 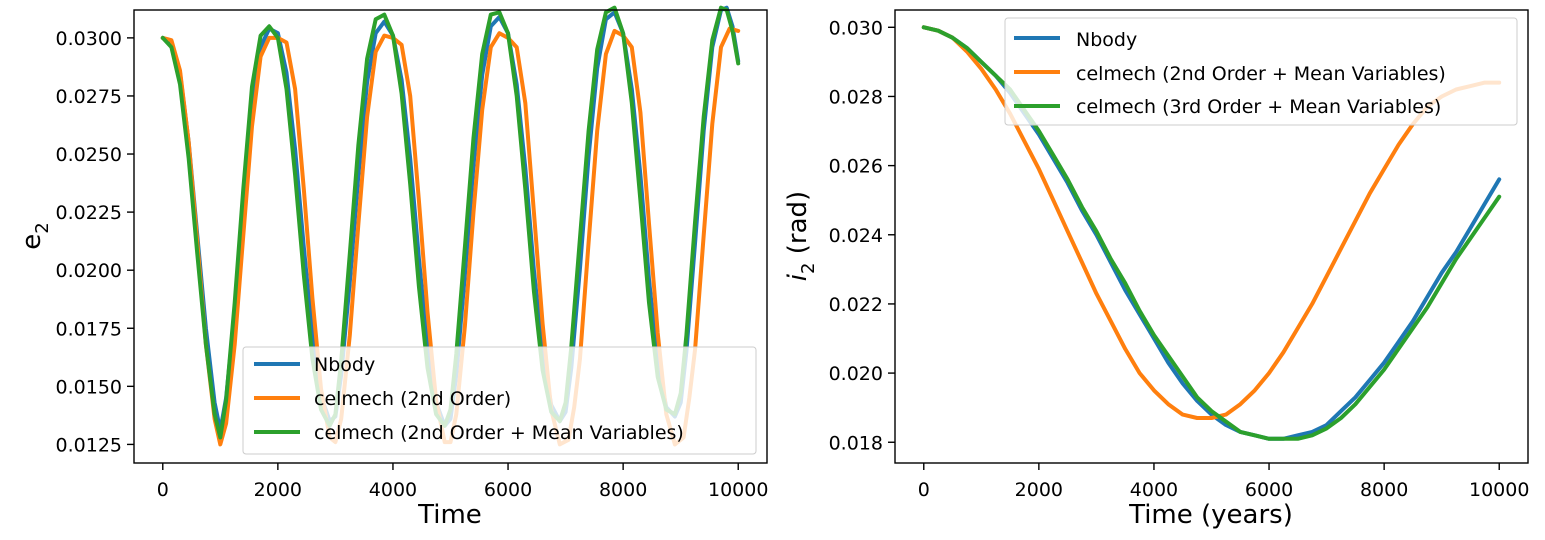 I want to click on legend-label-nbody: Nbody, so click(x=344, y=365).